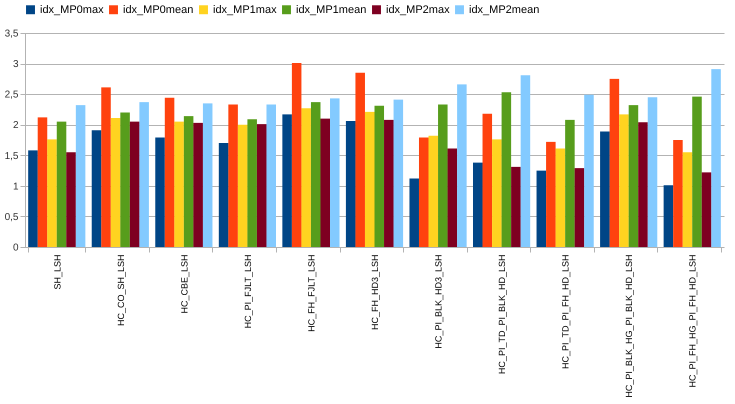  Describe the element at coordinates (502, 314) in the screenshot. I see `x-tick-label: HC_PI_TD_PI_BLK_HD_LSH` at that location.